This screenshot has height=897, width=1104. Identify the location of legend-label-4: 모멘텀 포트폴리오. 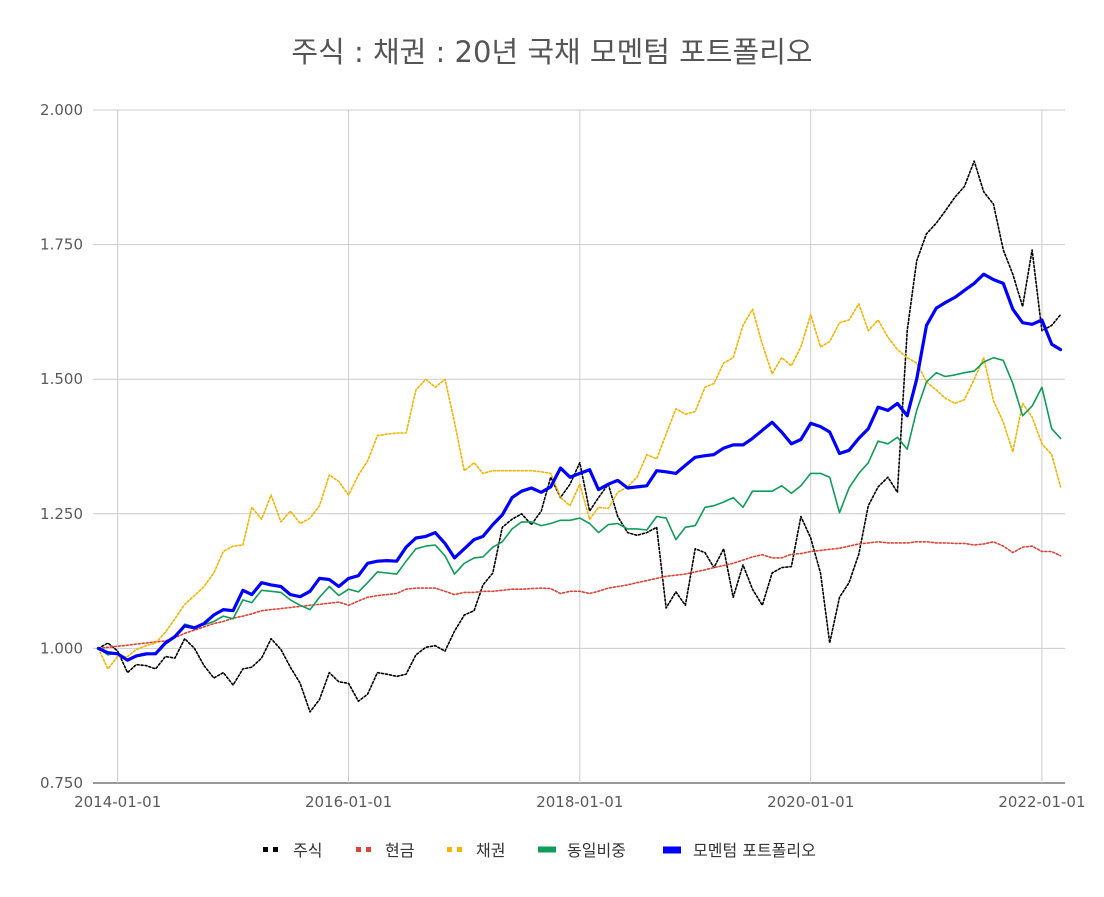
(754, 850).